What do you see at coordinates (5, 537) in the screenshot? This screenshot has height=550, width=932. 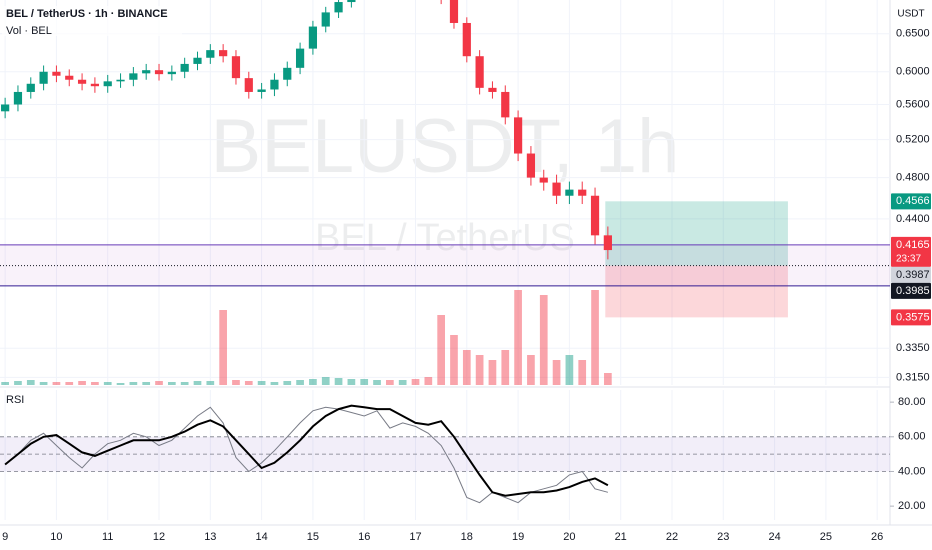 I see `x-tick-label: 9` at bounding box center [5, 537].